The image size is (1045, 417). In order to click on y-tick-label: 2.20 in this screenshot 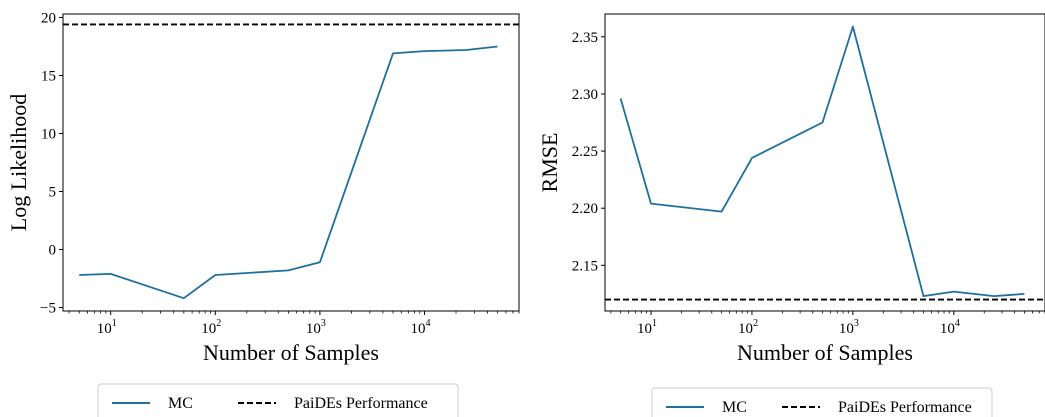, I will do `click(585, 209)`.